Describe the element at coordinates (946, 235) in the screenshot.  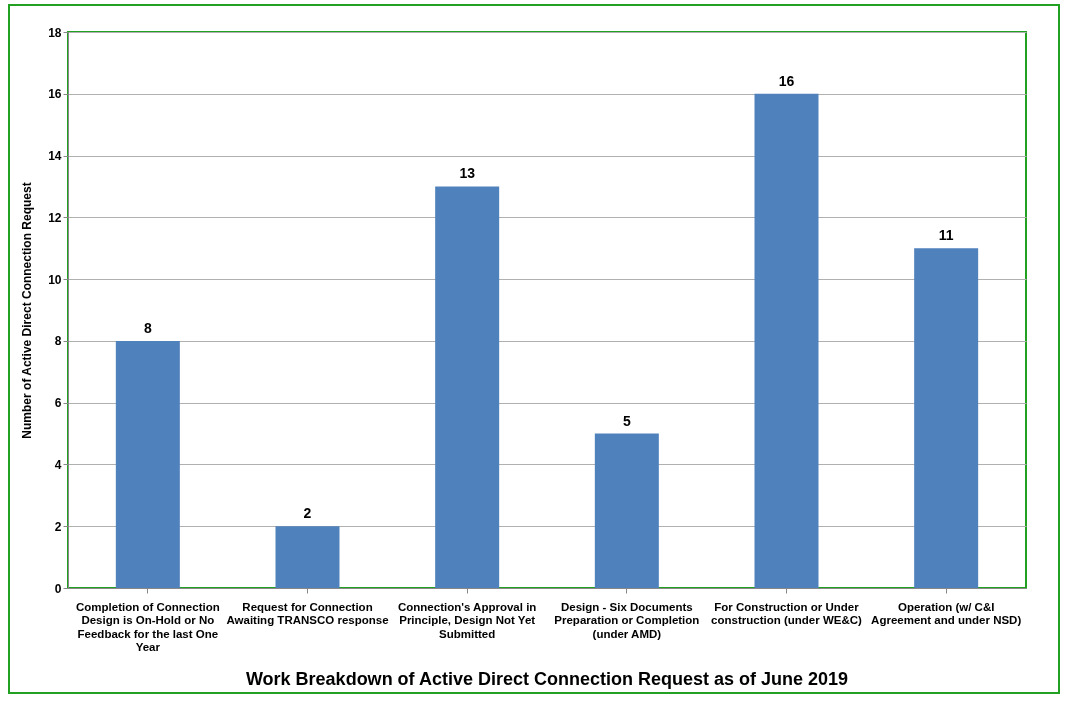
I see `data-label: 11` at that location.